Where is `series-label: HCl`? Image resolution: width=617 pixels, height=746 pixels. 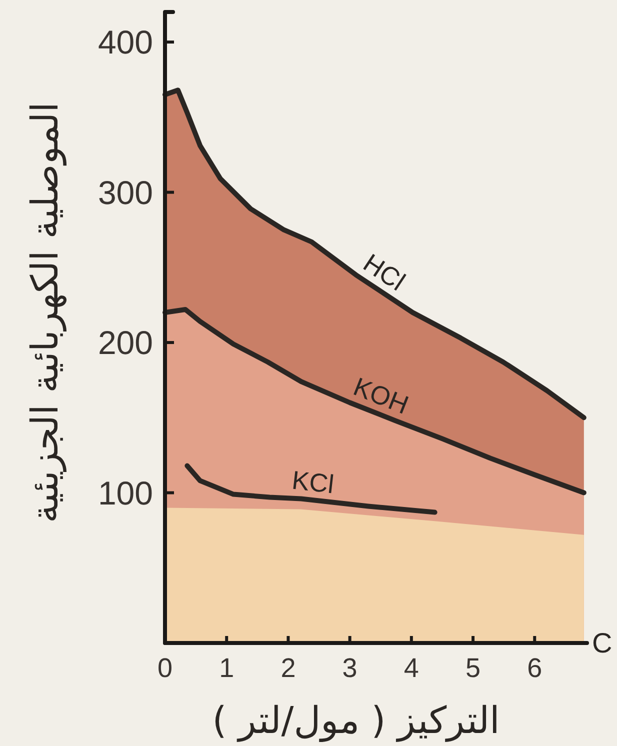
series-label: HCl is located at coordinates (384, 272).